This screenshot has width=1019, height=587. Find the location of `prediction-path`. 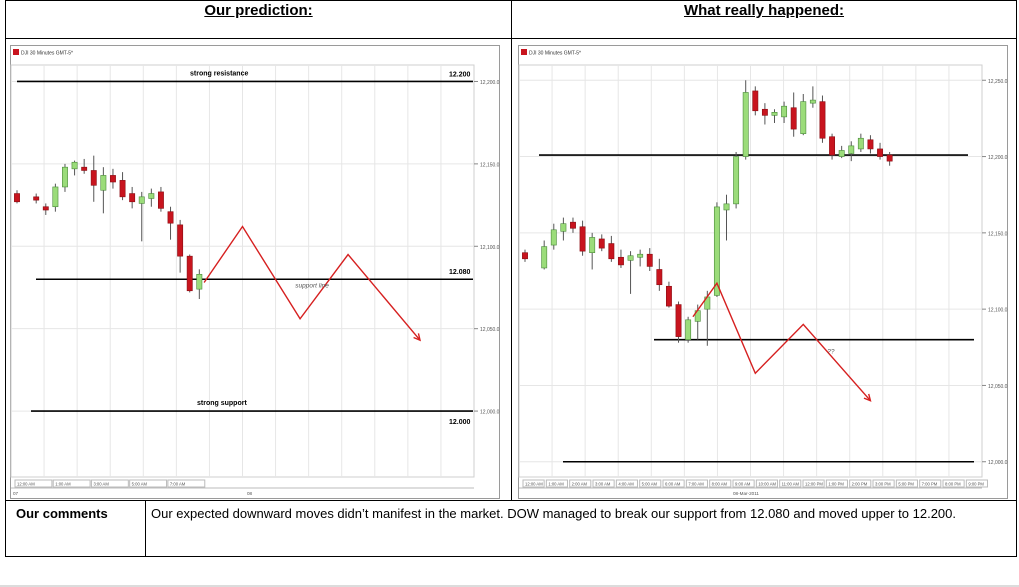

prediction-path is located at coordinates (312, 283).